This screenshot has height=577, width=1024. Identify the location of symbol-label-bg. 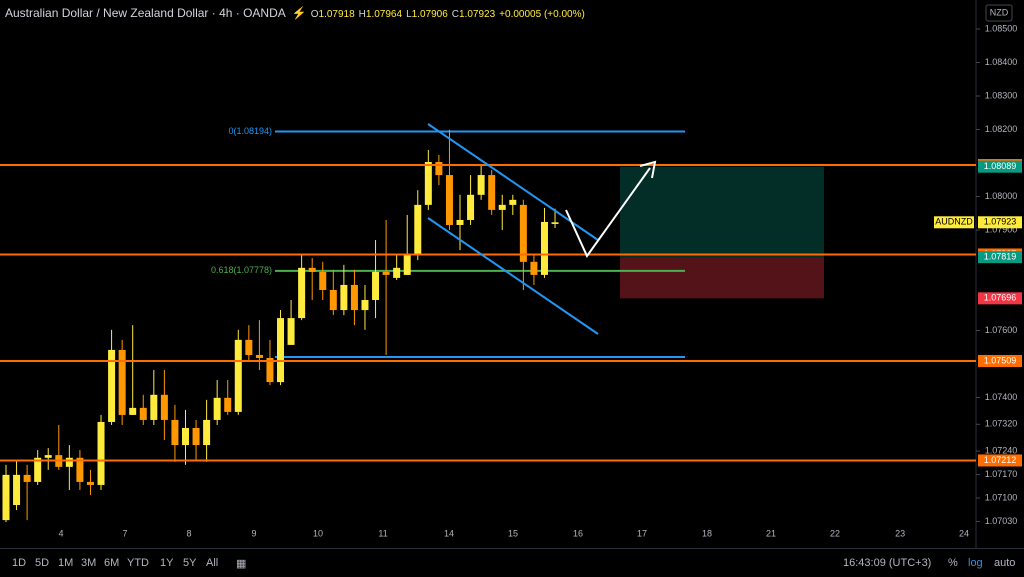
(954, 222).